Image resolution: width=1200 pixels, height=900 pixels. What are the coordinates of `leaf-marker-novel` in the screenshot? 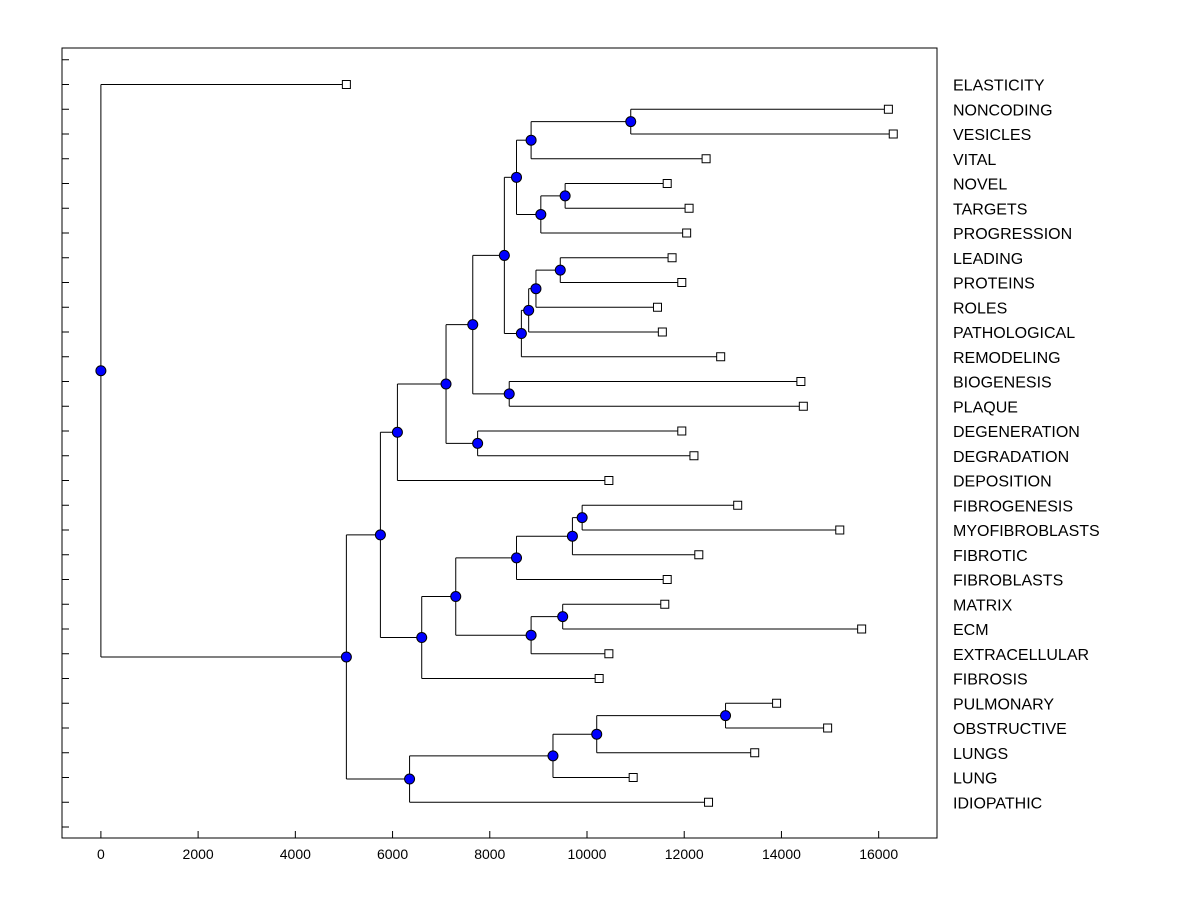 It's located at (667, 183).